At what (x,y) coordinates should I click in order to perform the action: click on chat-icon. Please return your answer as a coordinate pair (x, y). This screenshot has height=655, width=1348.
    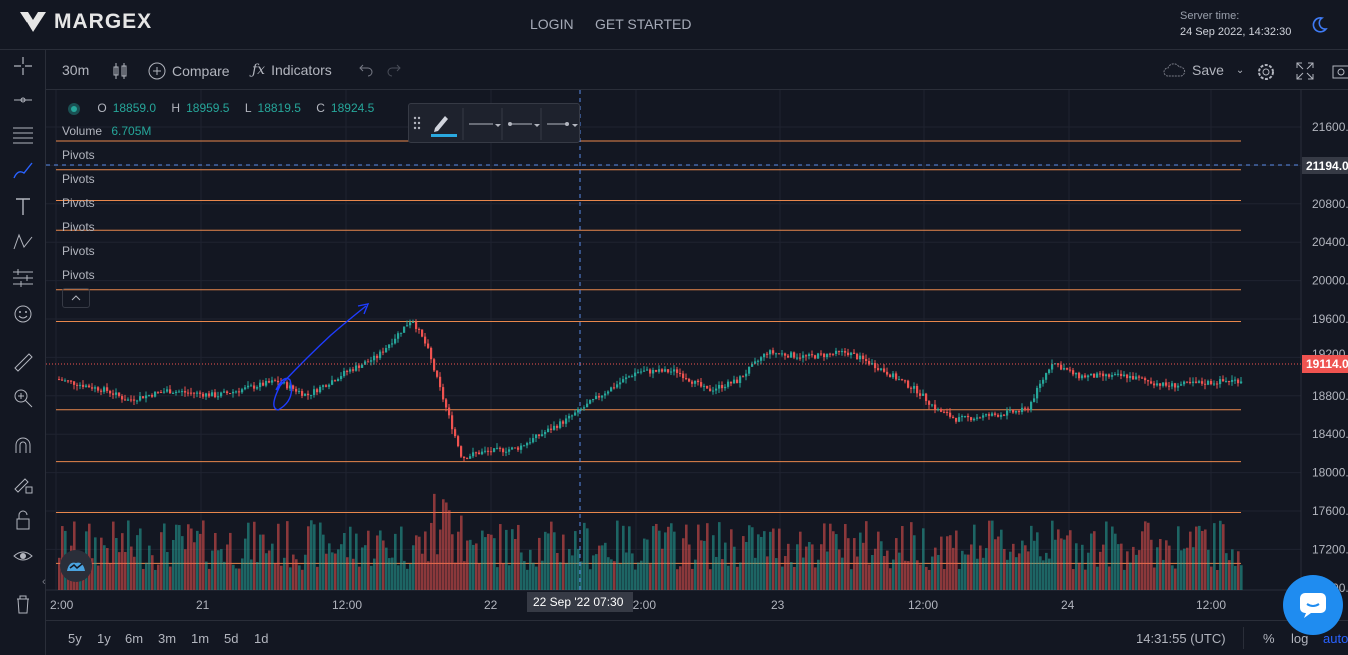
    Looking at the image, I should click on (1313, 605).